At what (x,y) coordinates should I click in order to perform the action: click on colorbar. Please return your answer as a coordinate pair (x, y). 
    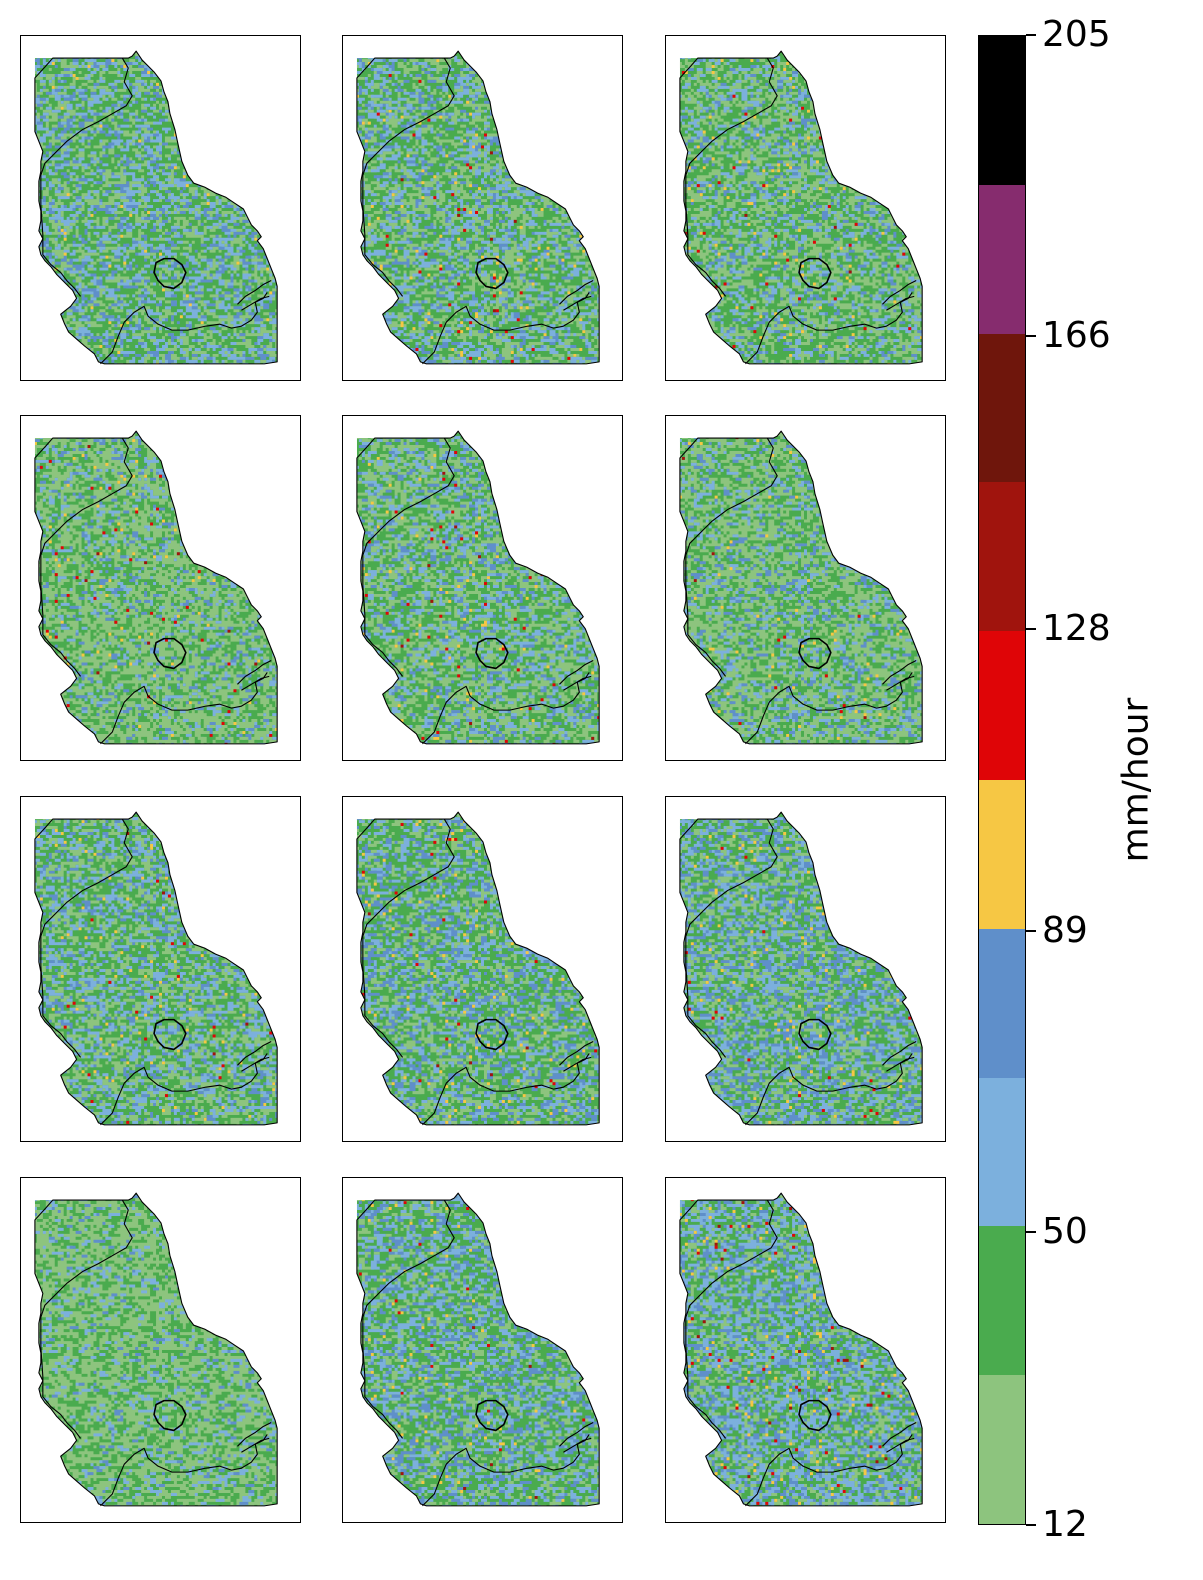
    Looking at the image, I should click on (1002, 780).